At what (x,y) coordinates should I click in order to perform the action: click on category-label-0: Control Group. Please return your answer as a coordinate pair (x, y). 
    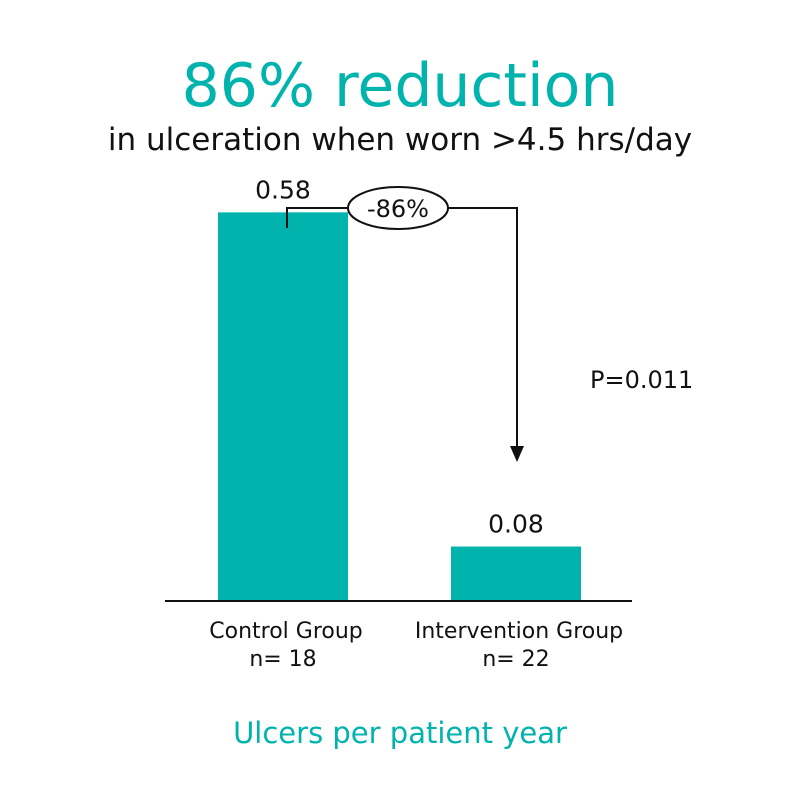
    Looking at the image, I should click on (286, 631).